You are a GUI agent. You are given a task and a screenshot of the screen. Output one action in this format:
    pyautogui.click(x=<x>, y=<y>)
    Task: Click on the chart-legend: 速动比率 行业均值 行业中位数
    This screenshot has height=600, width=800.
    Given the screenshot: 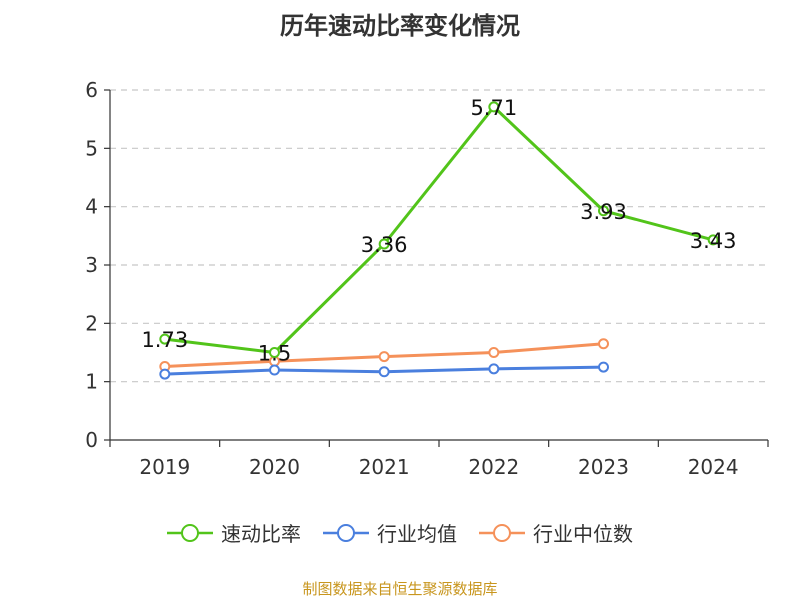 What is the action you would take?
    pyautogui.click(x=400, y=532)
    